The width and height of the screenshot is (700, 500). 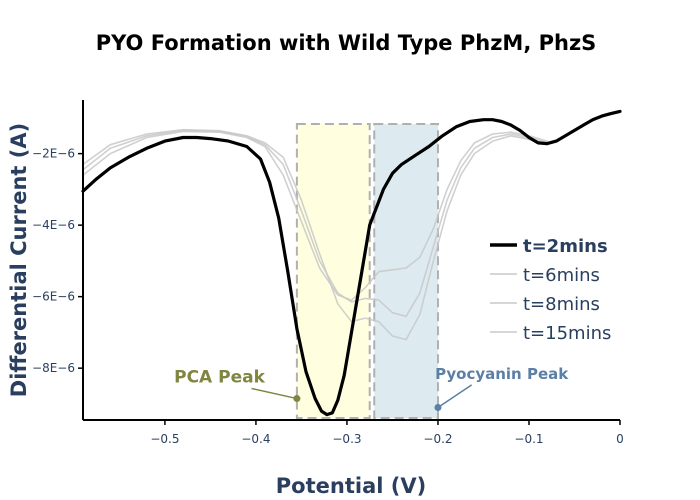 What do you see at coordinates (53, 368) in the screenshot?
I see `y-tick-label: −8E−6` at bounding box center [53, 368].